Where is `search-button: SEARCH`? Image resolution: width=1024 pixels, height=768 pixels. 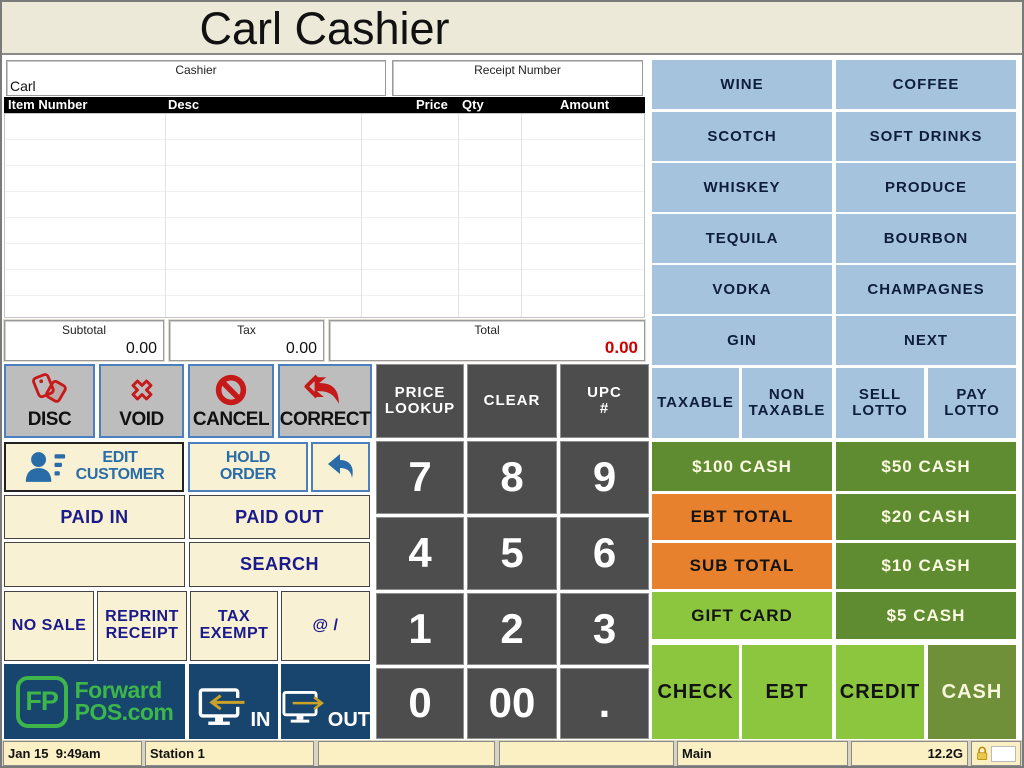
search-button: SEARCH is located at coordinates (279, 564).